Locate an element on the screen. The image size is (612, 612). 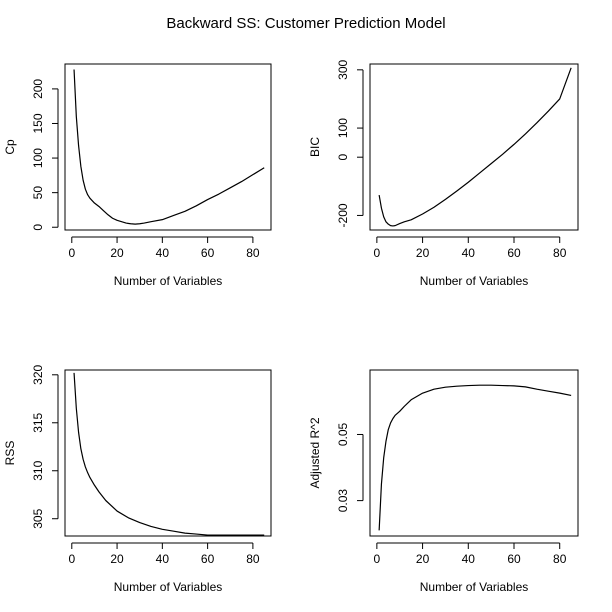
y-tick-label: 315 is located at coordinates (38, 422).